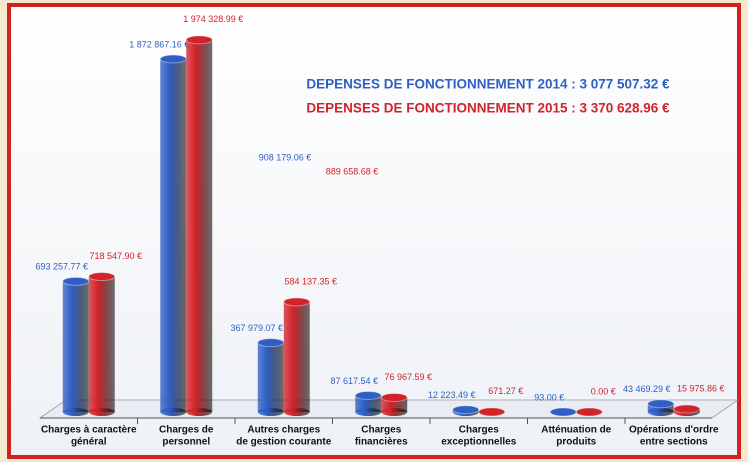 The image size is (748, 462). I want to click on value-label: 1 872 867.16 €, so click(159, 44).